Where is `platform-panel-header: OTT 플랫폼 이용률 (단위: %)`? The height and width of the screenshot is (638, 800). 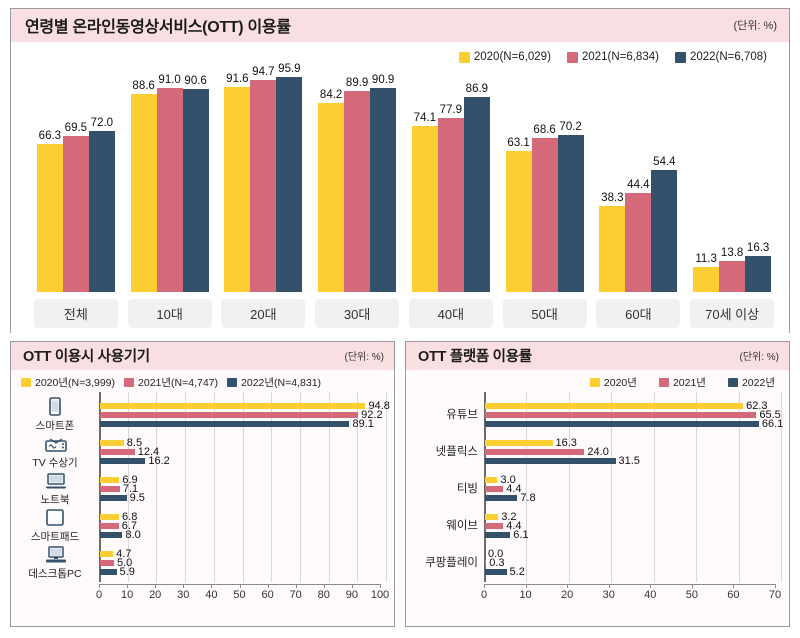
platform-panel-header: OTT 플랫폼 이용률 (단위: %) is located at coordinates (597, 356).